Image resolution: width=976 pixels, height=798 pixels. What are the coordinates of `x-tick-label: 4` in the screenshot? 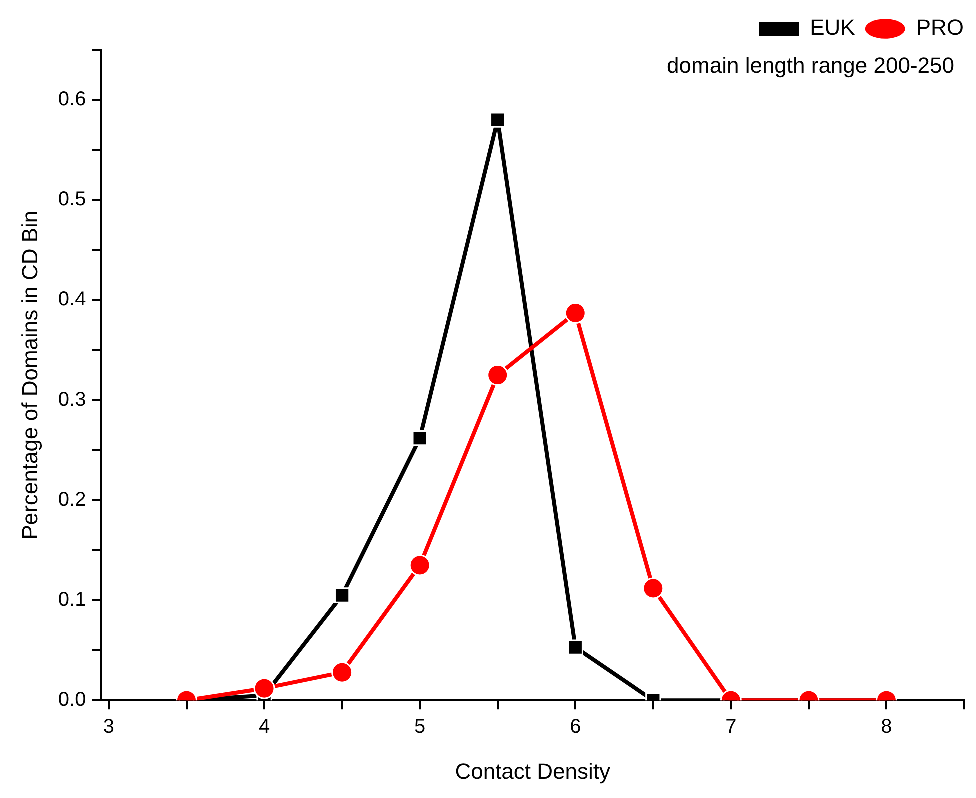 It's located at (264, 727).